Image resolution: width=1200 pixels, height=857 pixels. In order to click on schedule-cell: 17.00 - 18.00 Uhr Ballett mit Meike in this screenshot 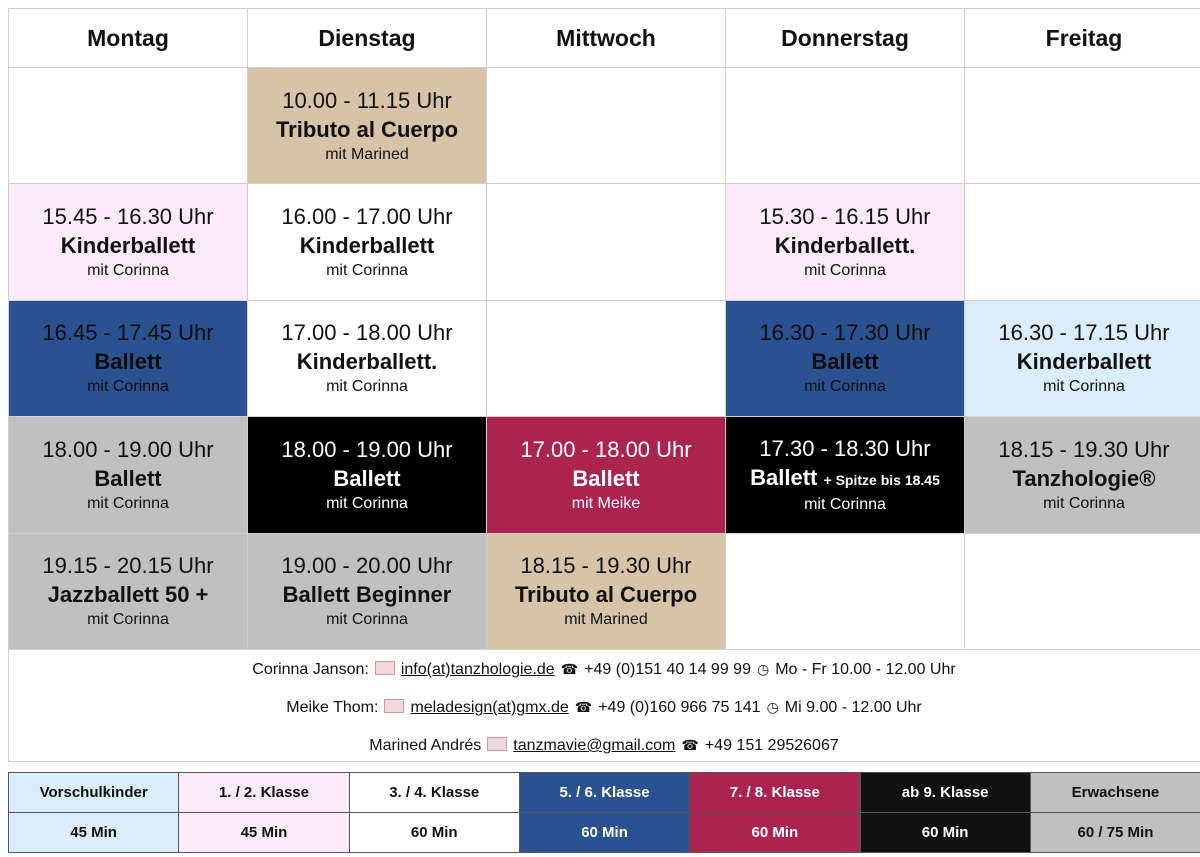, I will do `click(606, 475)`.